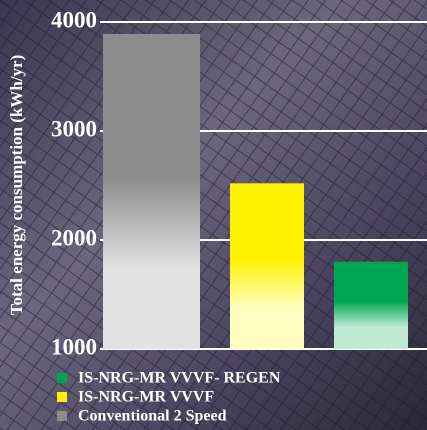 This screenshot has width=427, height=430. What do you see at coordinates (74, 128) in the screenshot?
I see `y-tick-label: 3000` at bounding box center [74, 128].